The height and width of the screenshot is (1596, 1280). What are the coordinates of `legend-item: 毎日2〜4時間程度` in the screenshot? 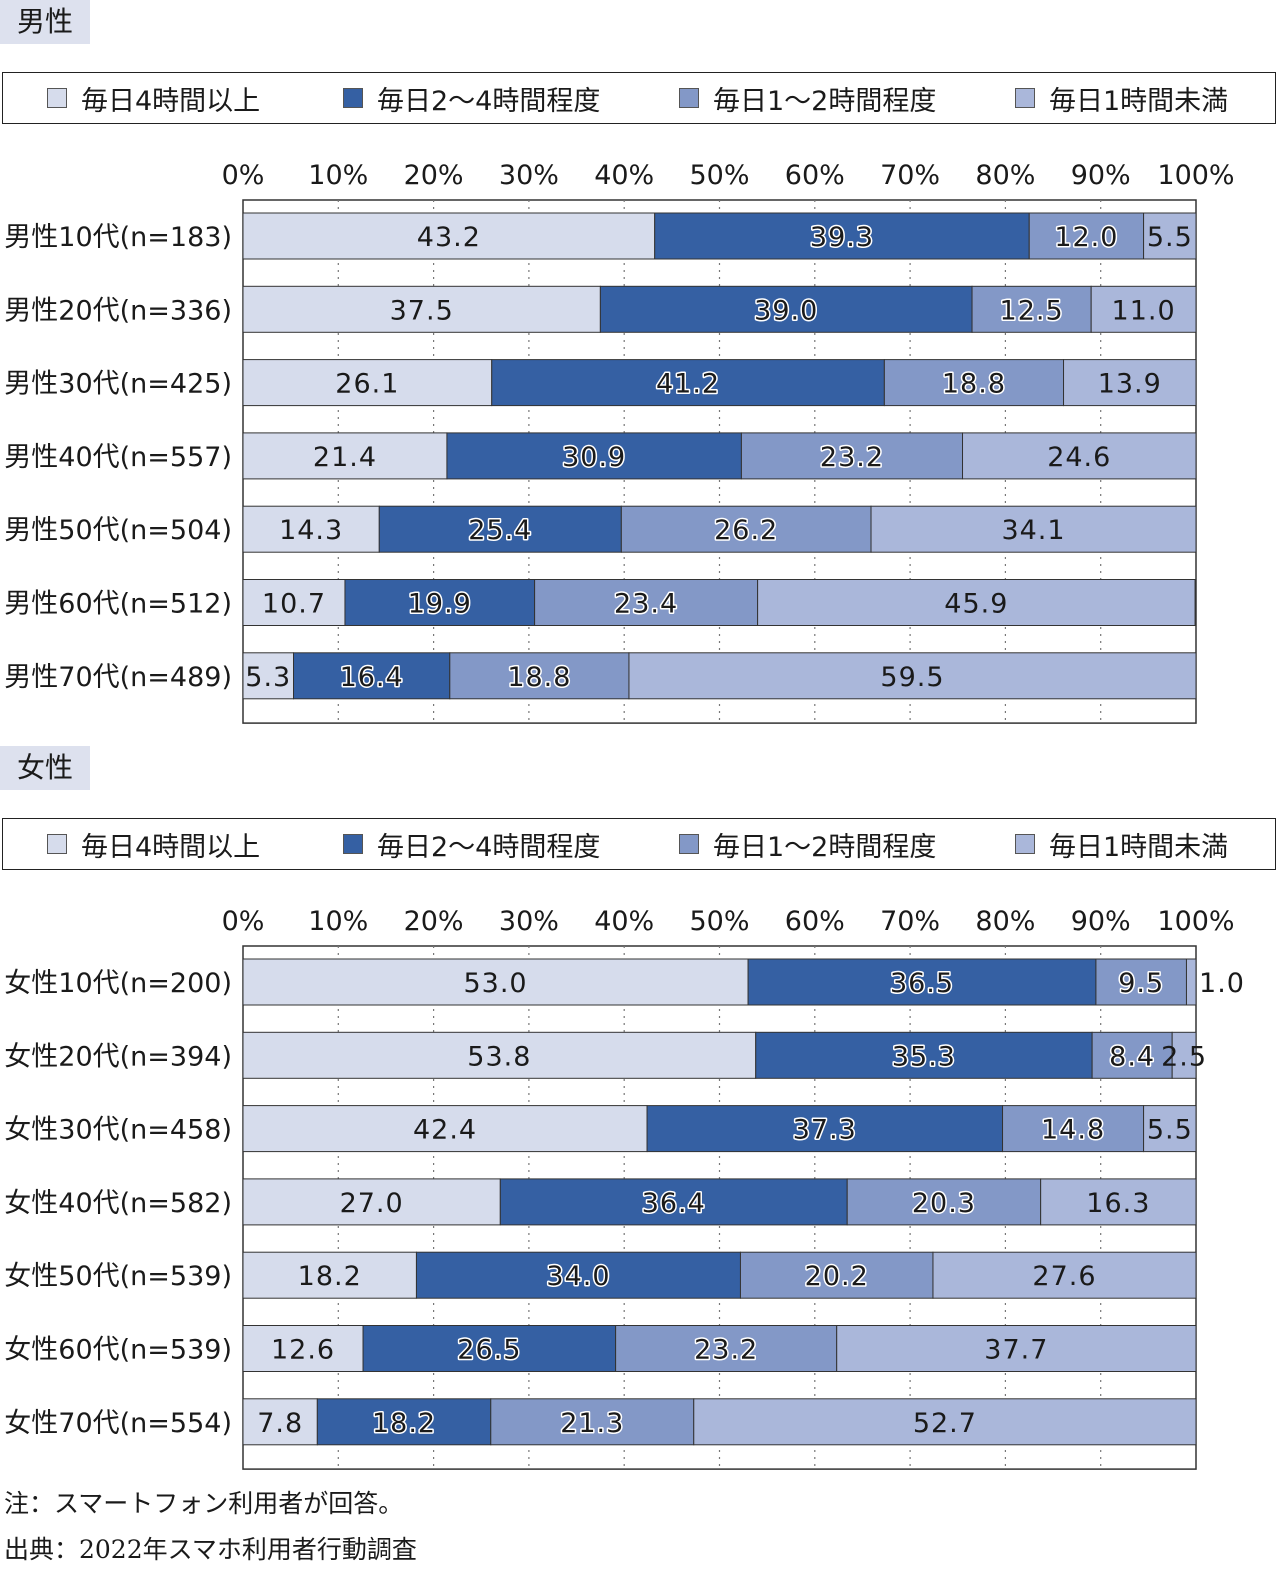 It's located at (471, 98).